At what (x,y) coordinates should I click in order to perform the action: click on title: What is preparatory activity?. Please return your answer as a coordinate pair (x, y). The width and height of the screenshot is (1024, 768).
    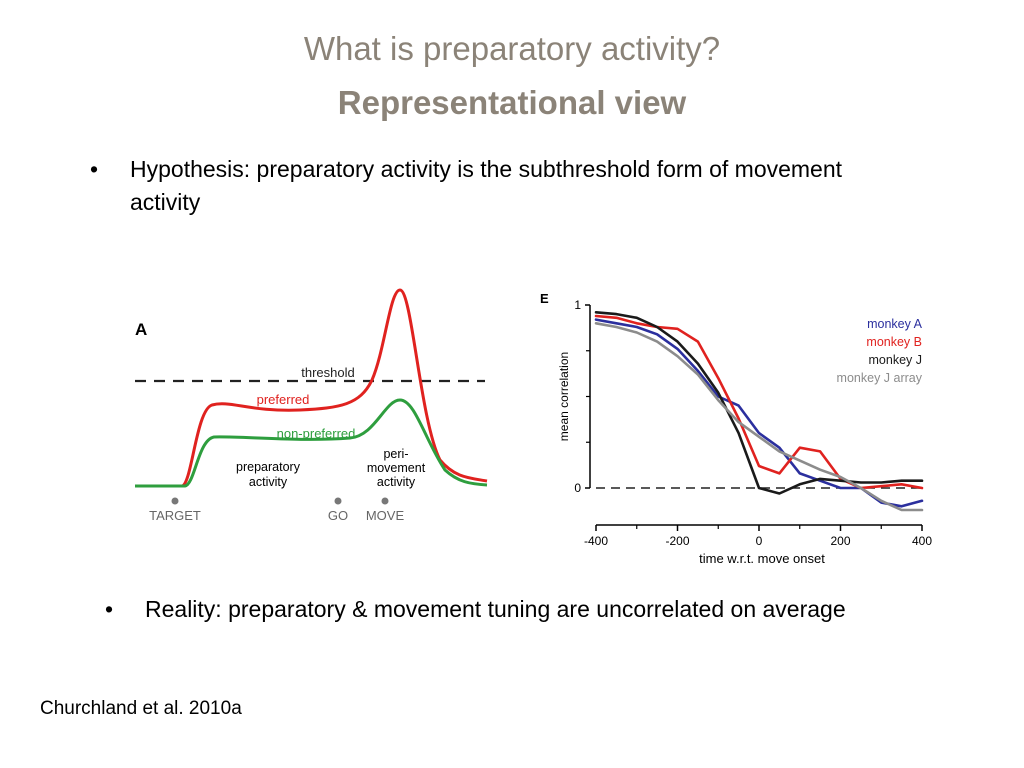
    Looking at the image, I should click on (512, 48).